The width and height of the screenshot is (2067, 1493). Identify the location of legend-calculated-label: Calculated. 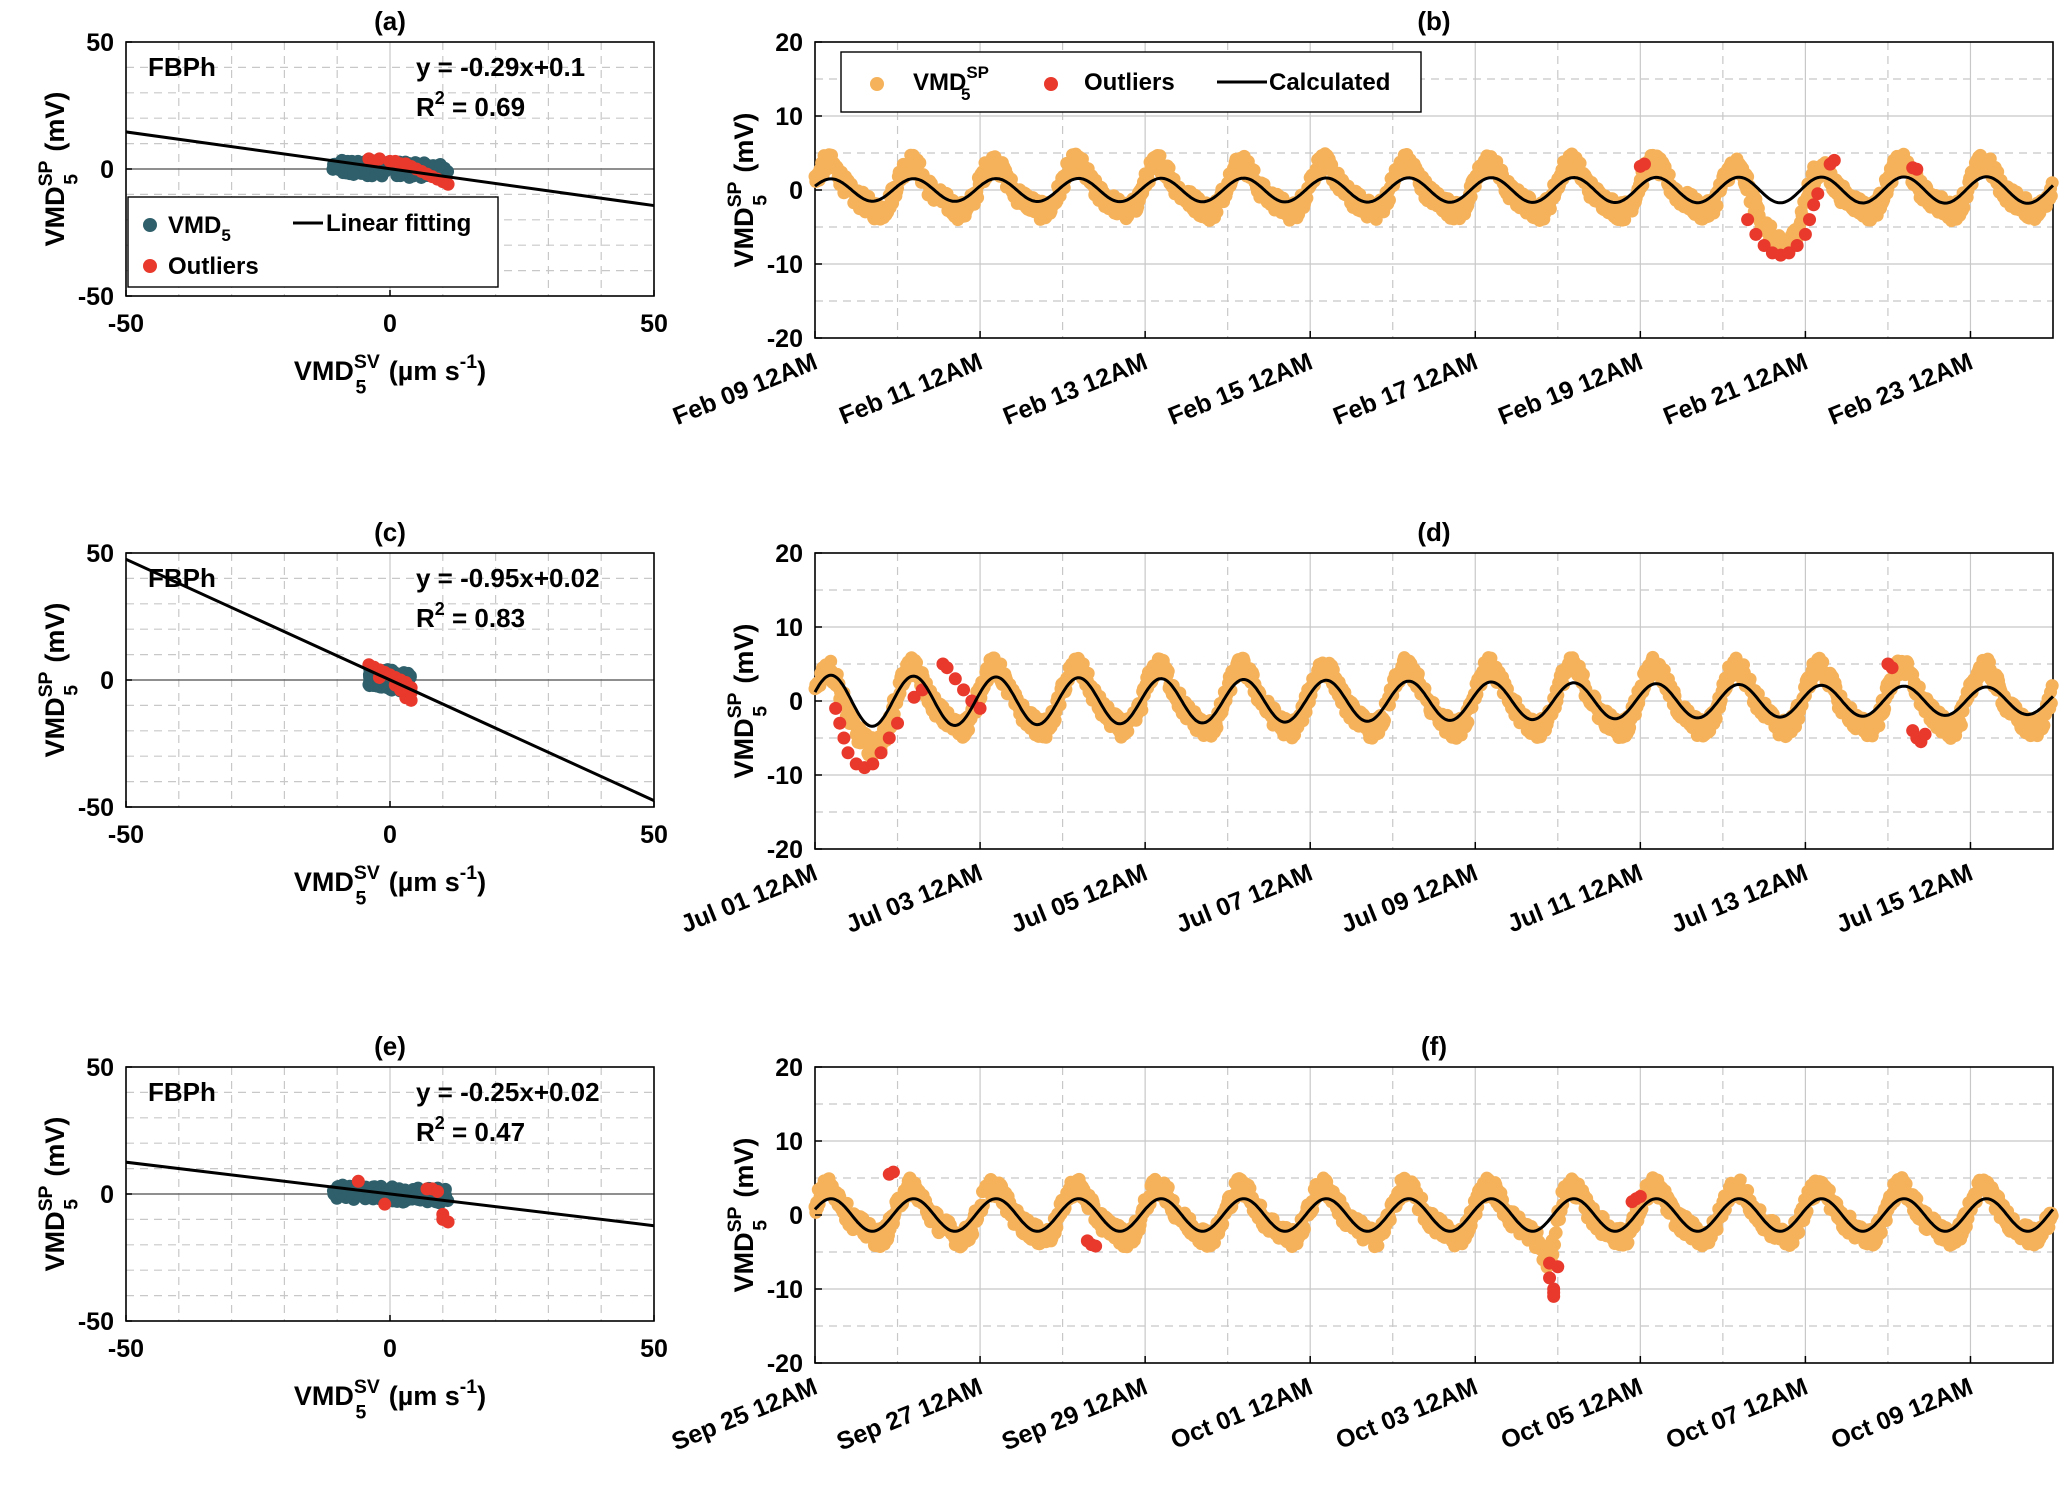
(1329, 82).